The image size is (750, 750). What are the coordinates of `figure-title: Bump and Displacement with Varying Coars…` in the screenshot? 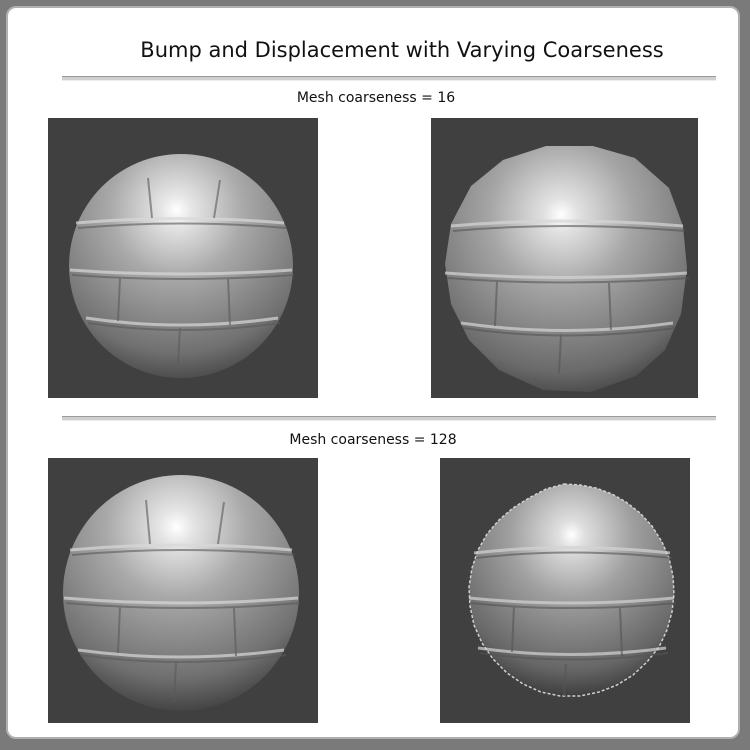 It's located at (402, 50).